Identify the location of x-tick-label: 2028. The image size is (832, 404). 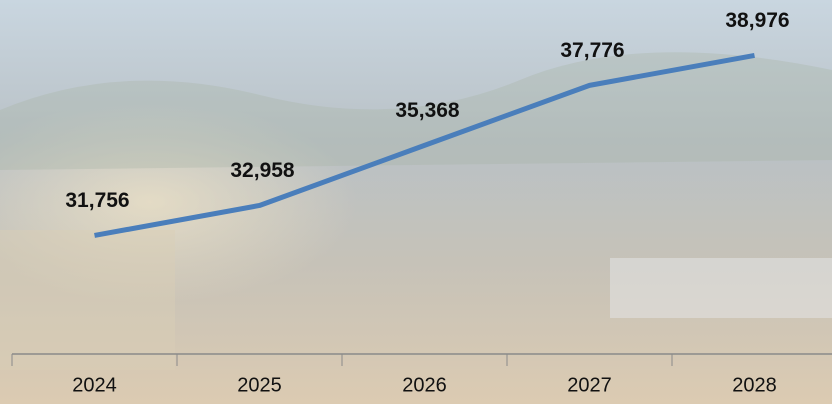
(754, 385).